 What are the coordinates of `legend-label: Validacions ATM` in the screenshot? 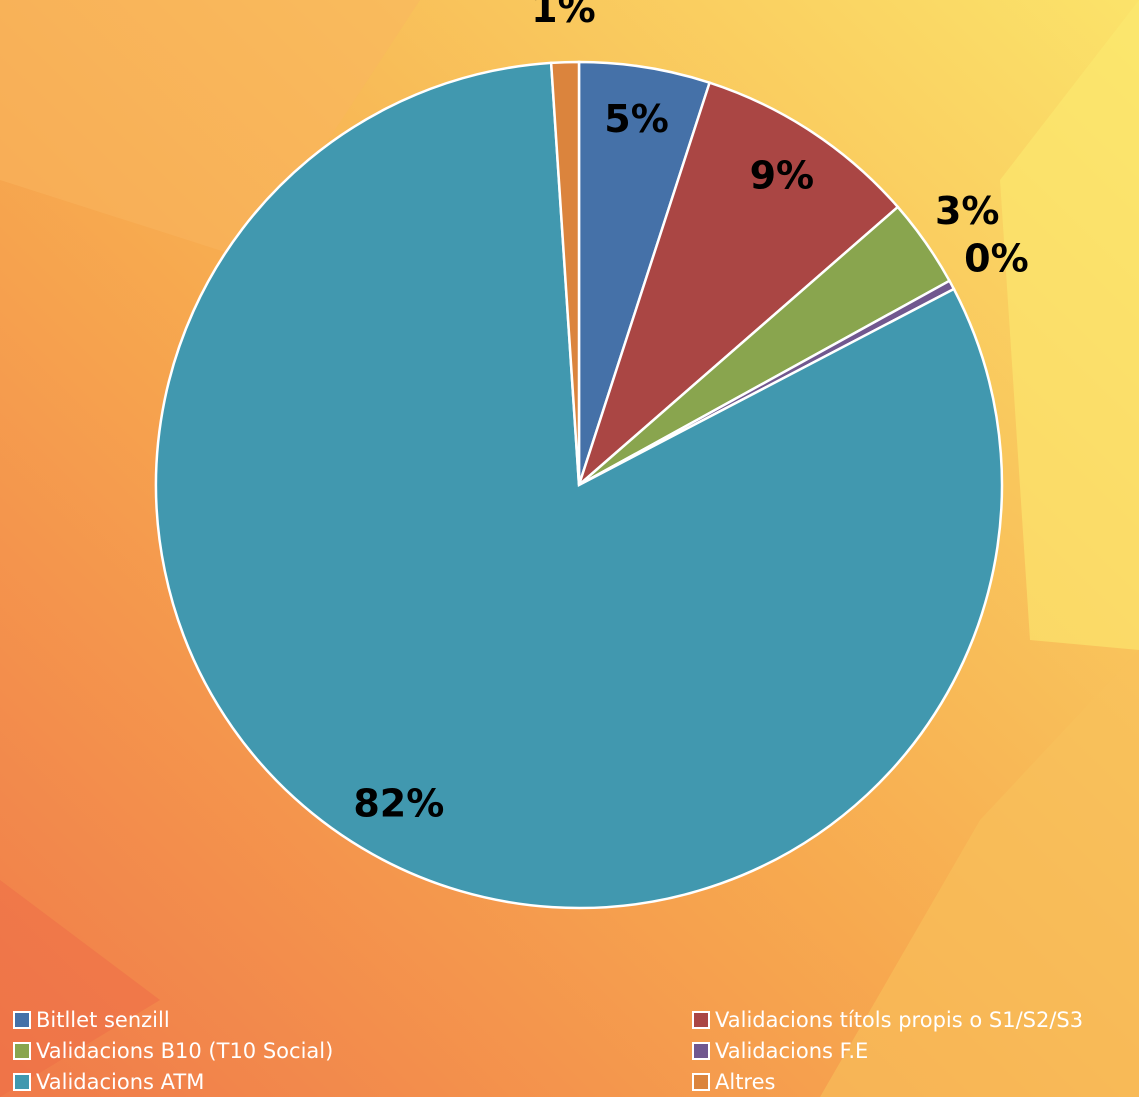 It's located at (120, 1082).